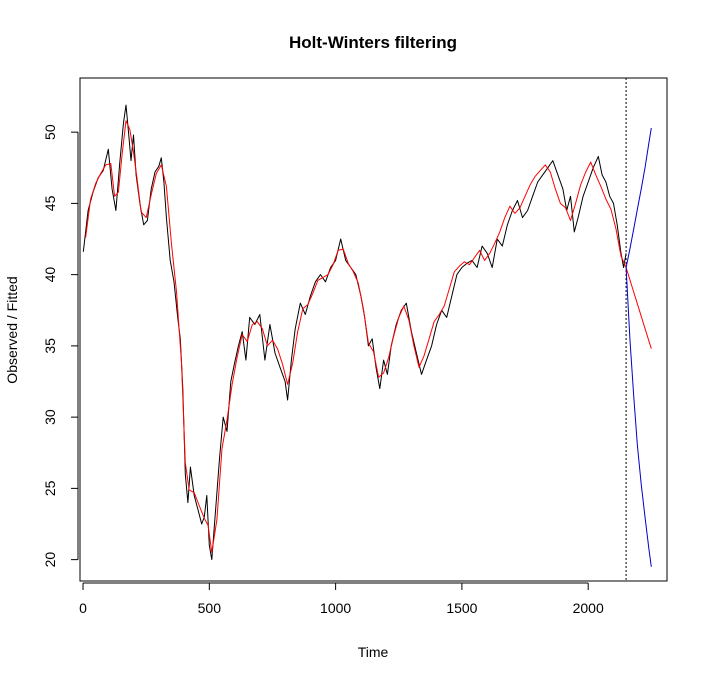 Image resolution: width=708 pixels, height=681 pixels. Describe the element at coordinates (638, 417) in the screenshot. I see `series-lower-bound` at that location.